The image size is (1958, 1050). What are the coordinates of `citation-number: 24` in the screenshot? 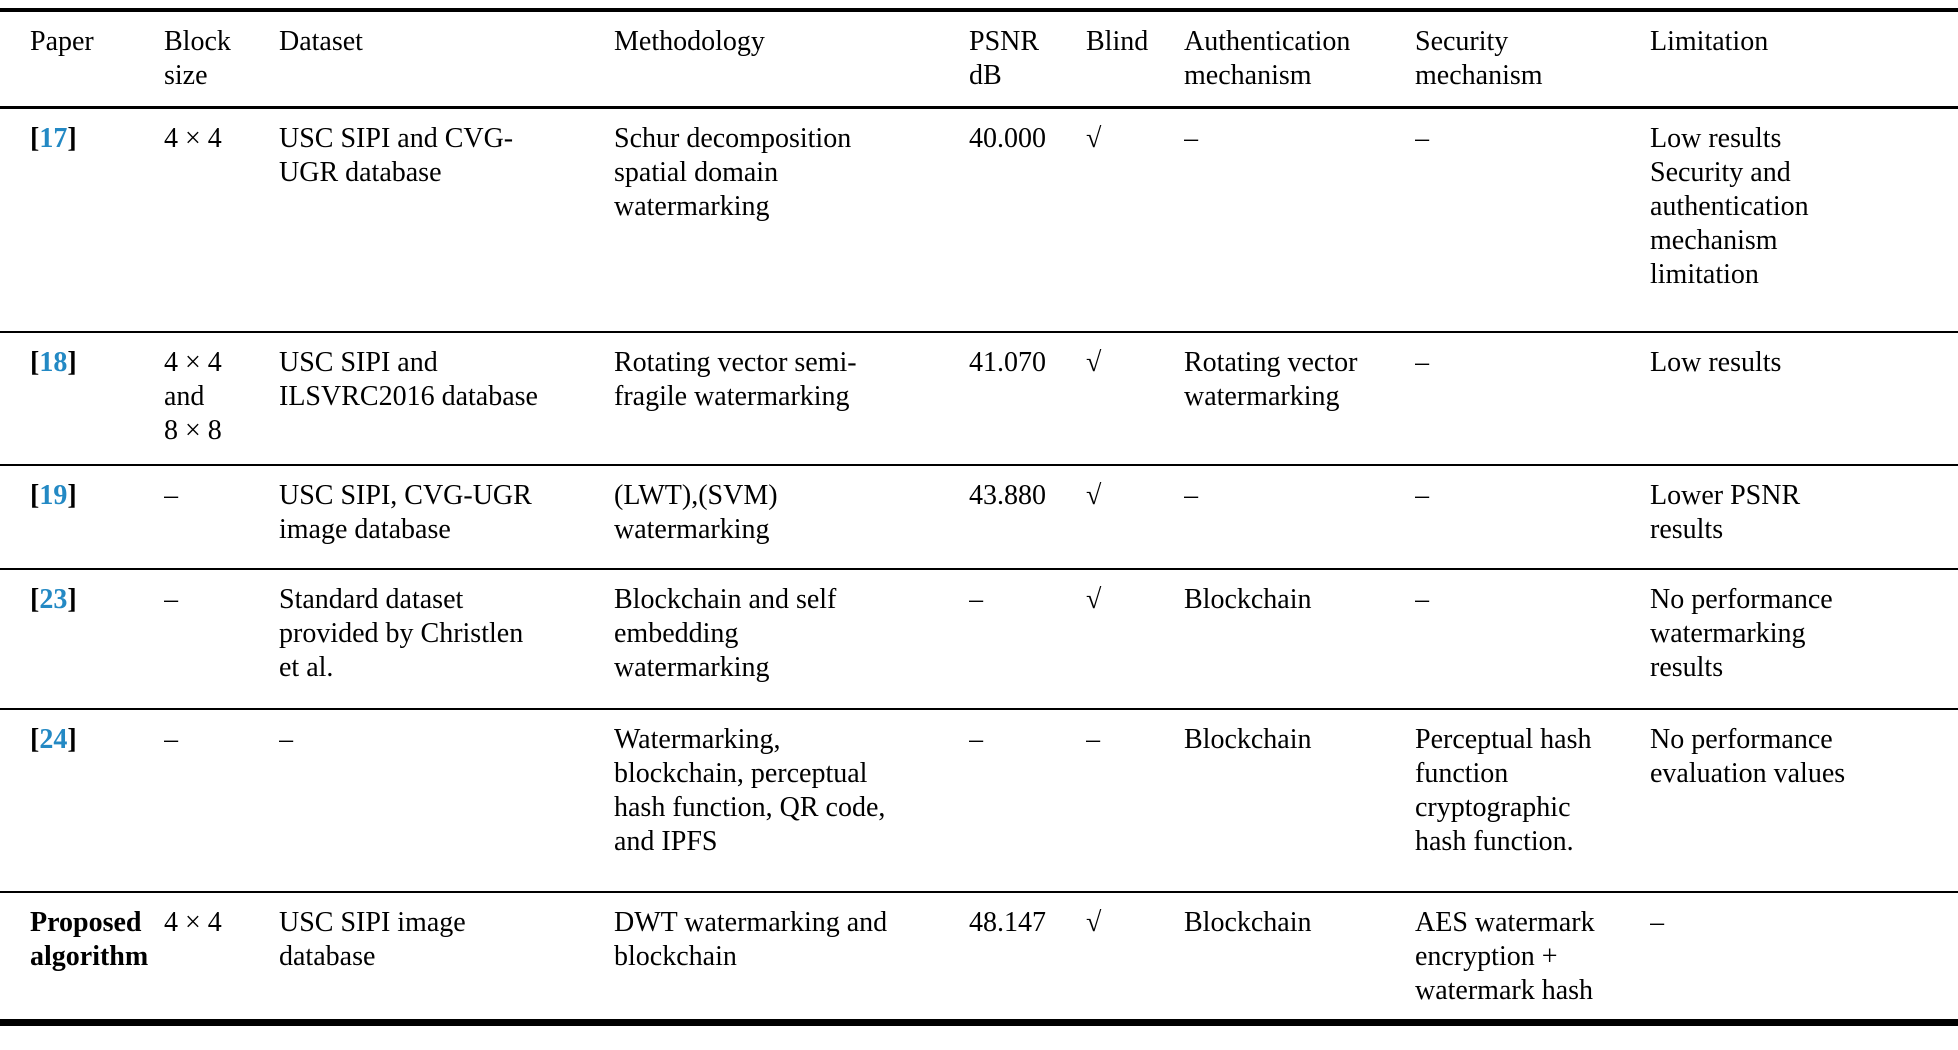 It's located at (53, 739).